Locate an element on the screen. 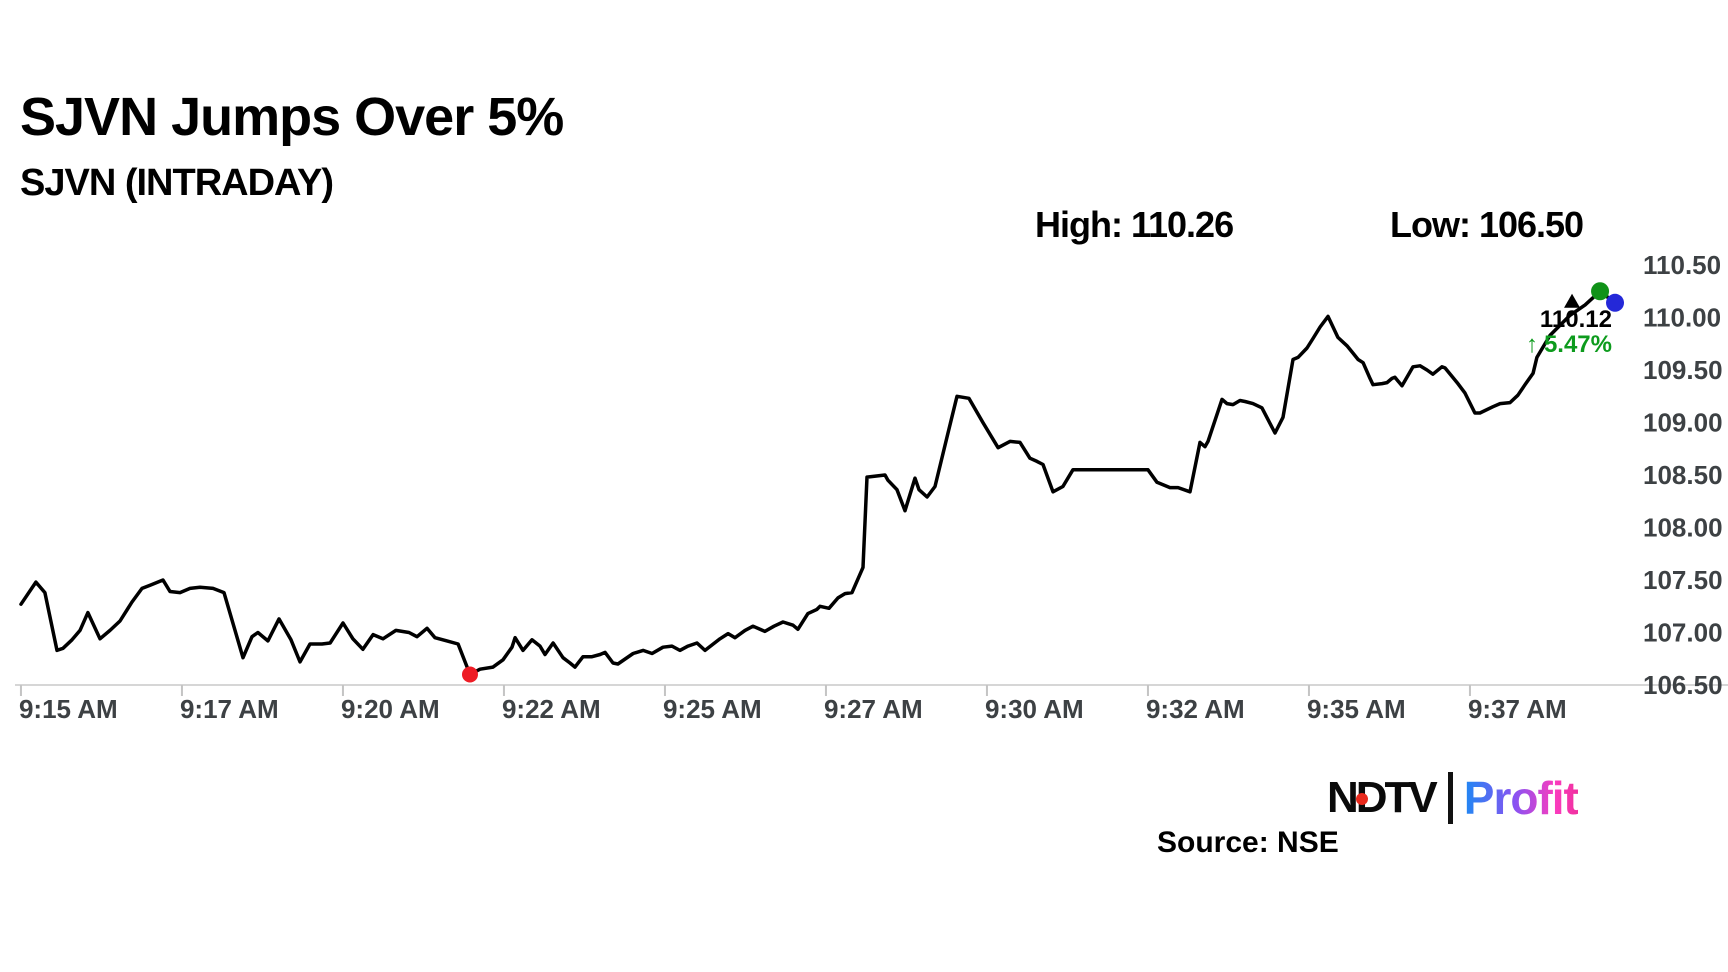 This screenshot has width=1728, height=972. high-point-dot is located at coordinates (1600, 291).